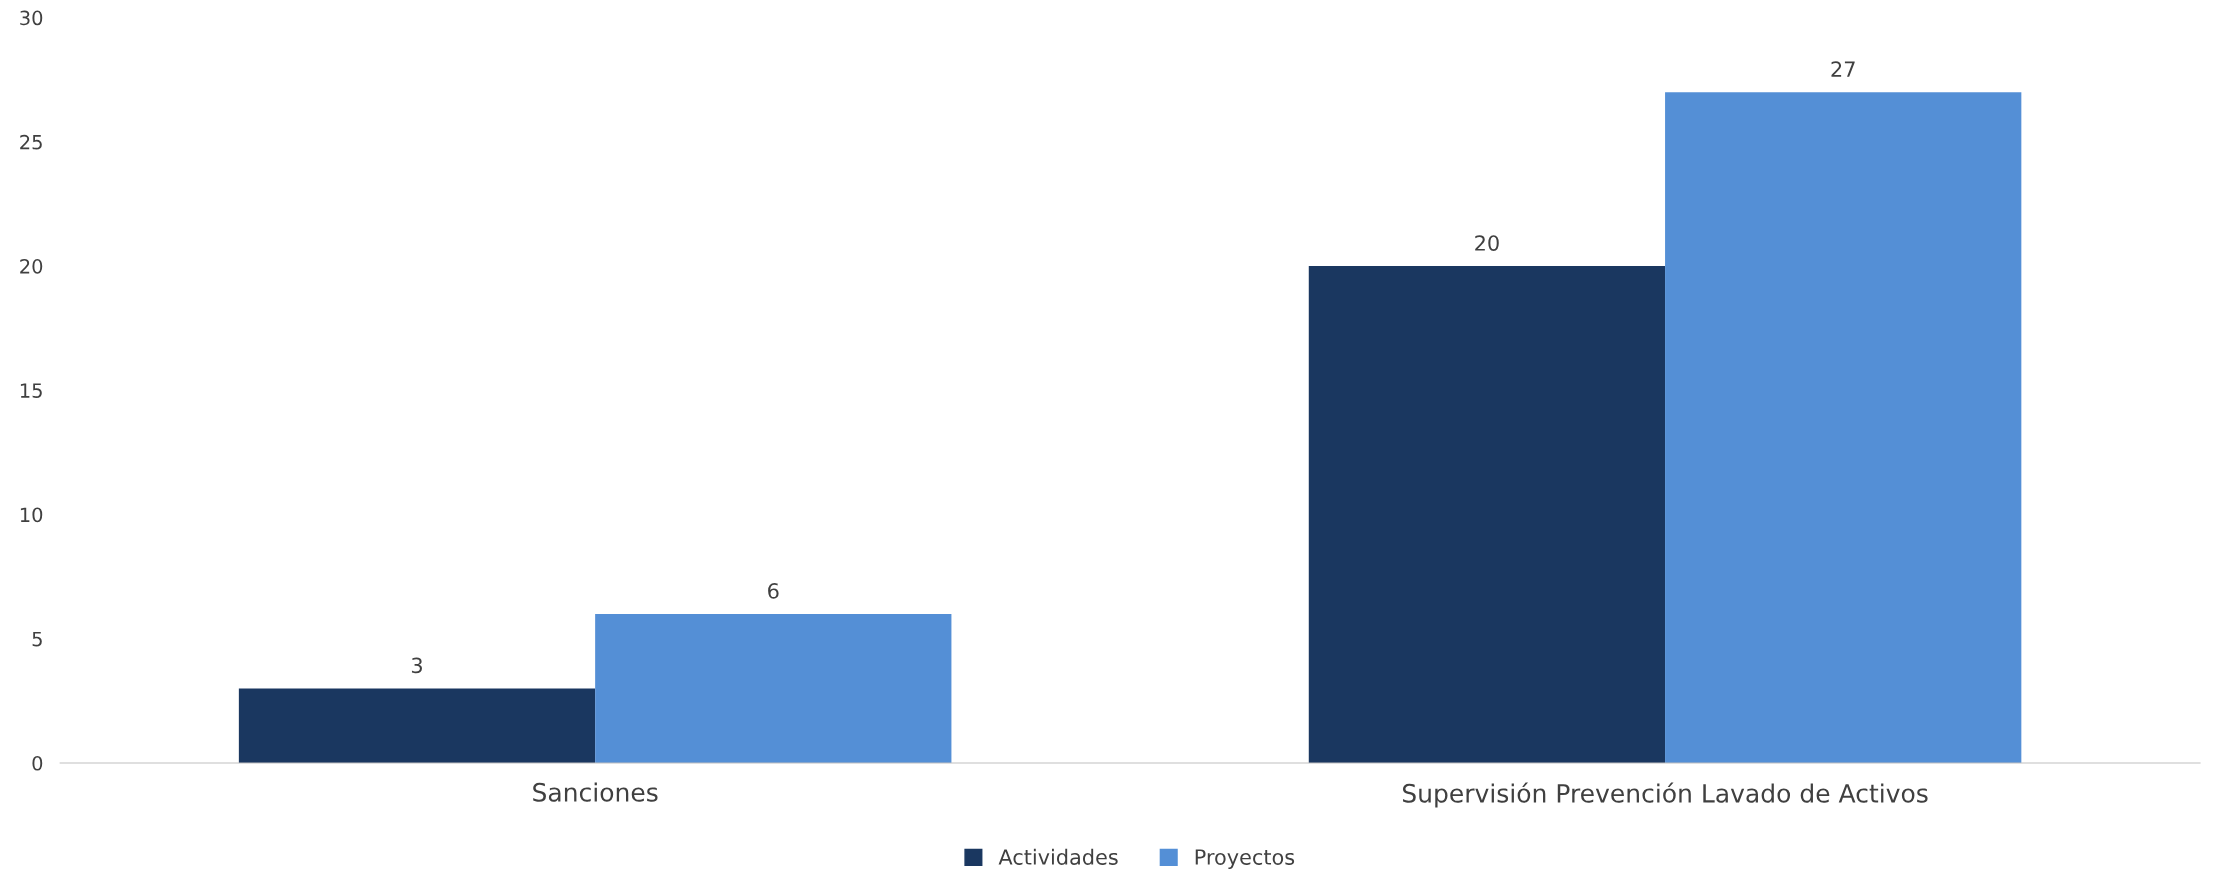  I want to click on data-label: 6, so click(773, 590).